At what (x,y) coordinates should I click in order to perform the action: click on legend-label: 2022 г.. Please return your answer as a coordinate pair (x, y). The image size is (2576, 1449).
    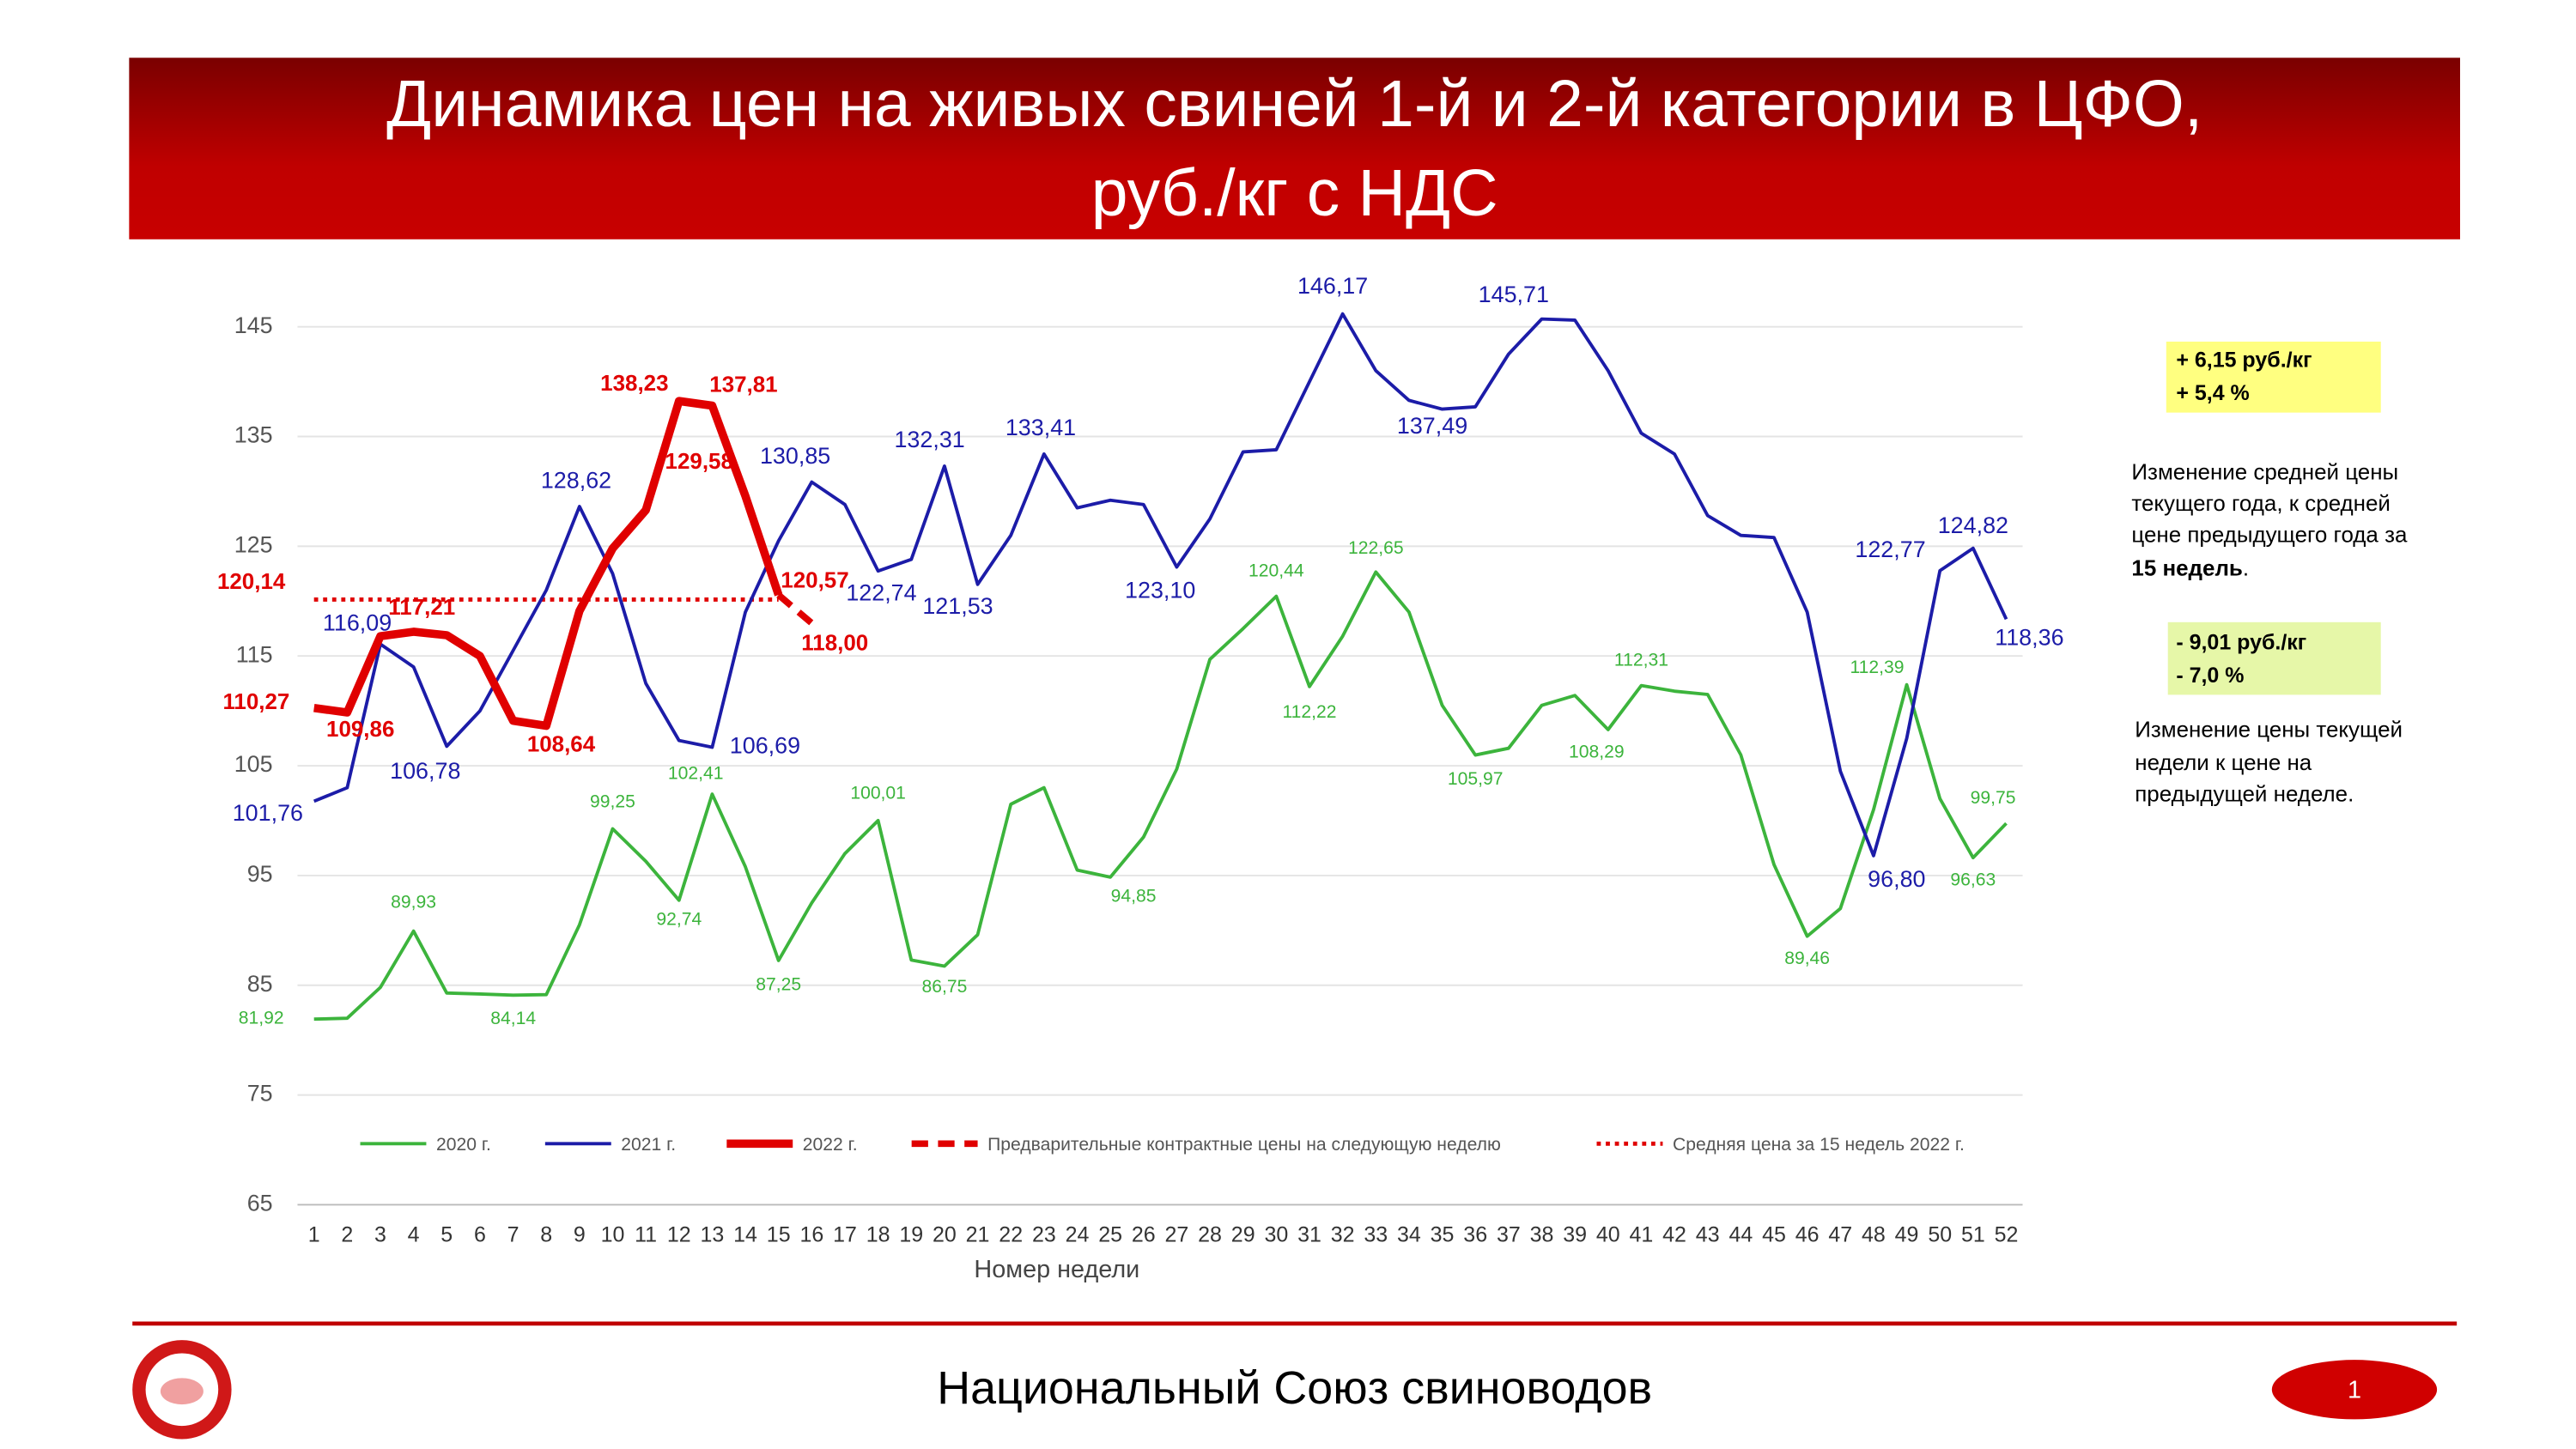
    Looking at the image, I should click on (830, 1145).